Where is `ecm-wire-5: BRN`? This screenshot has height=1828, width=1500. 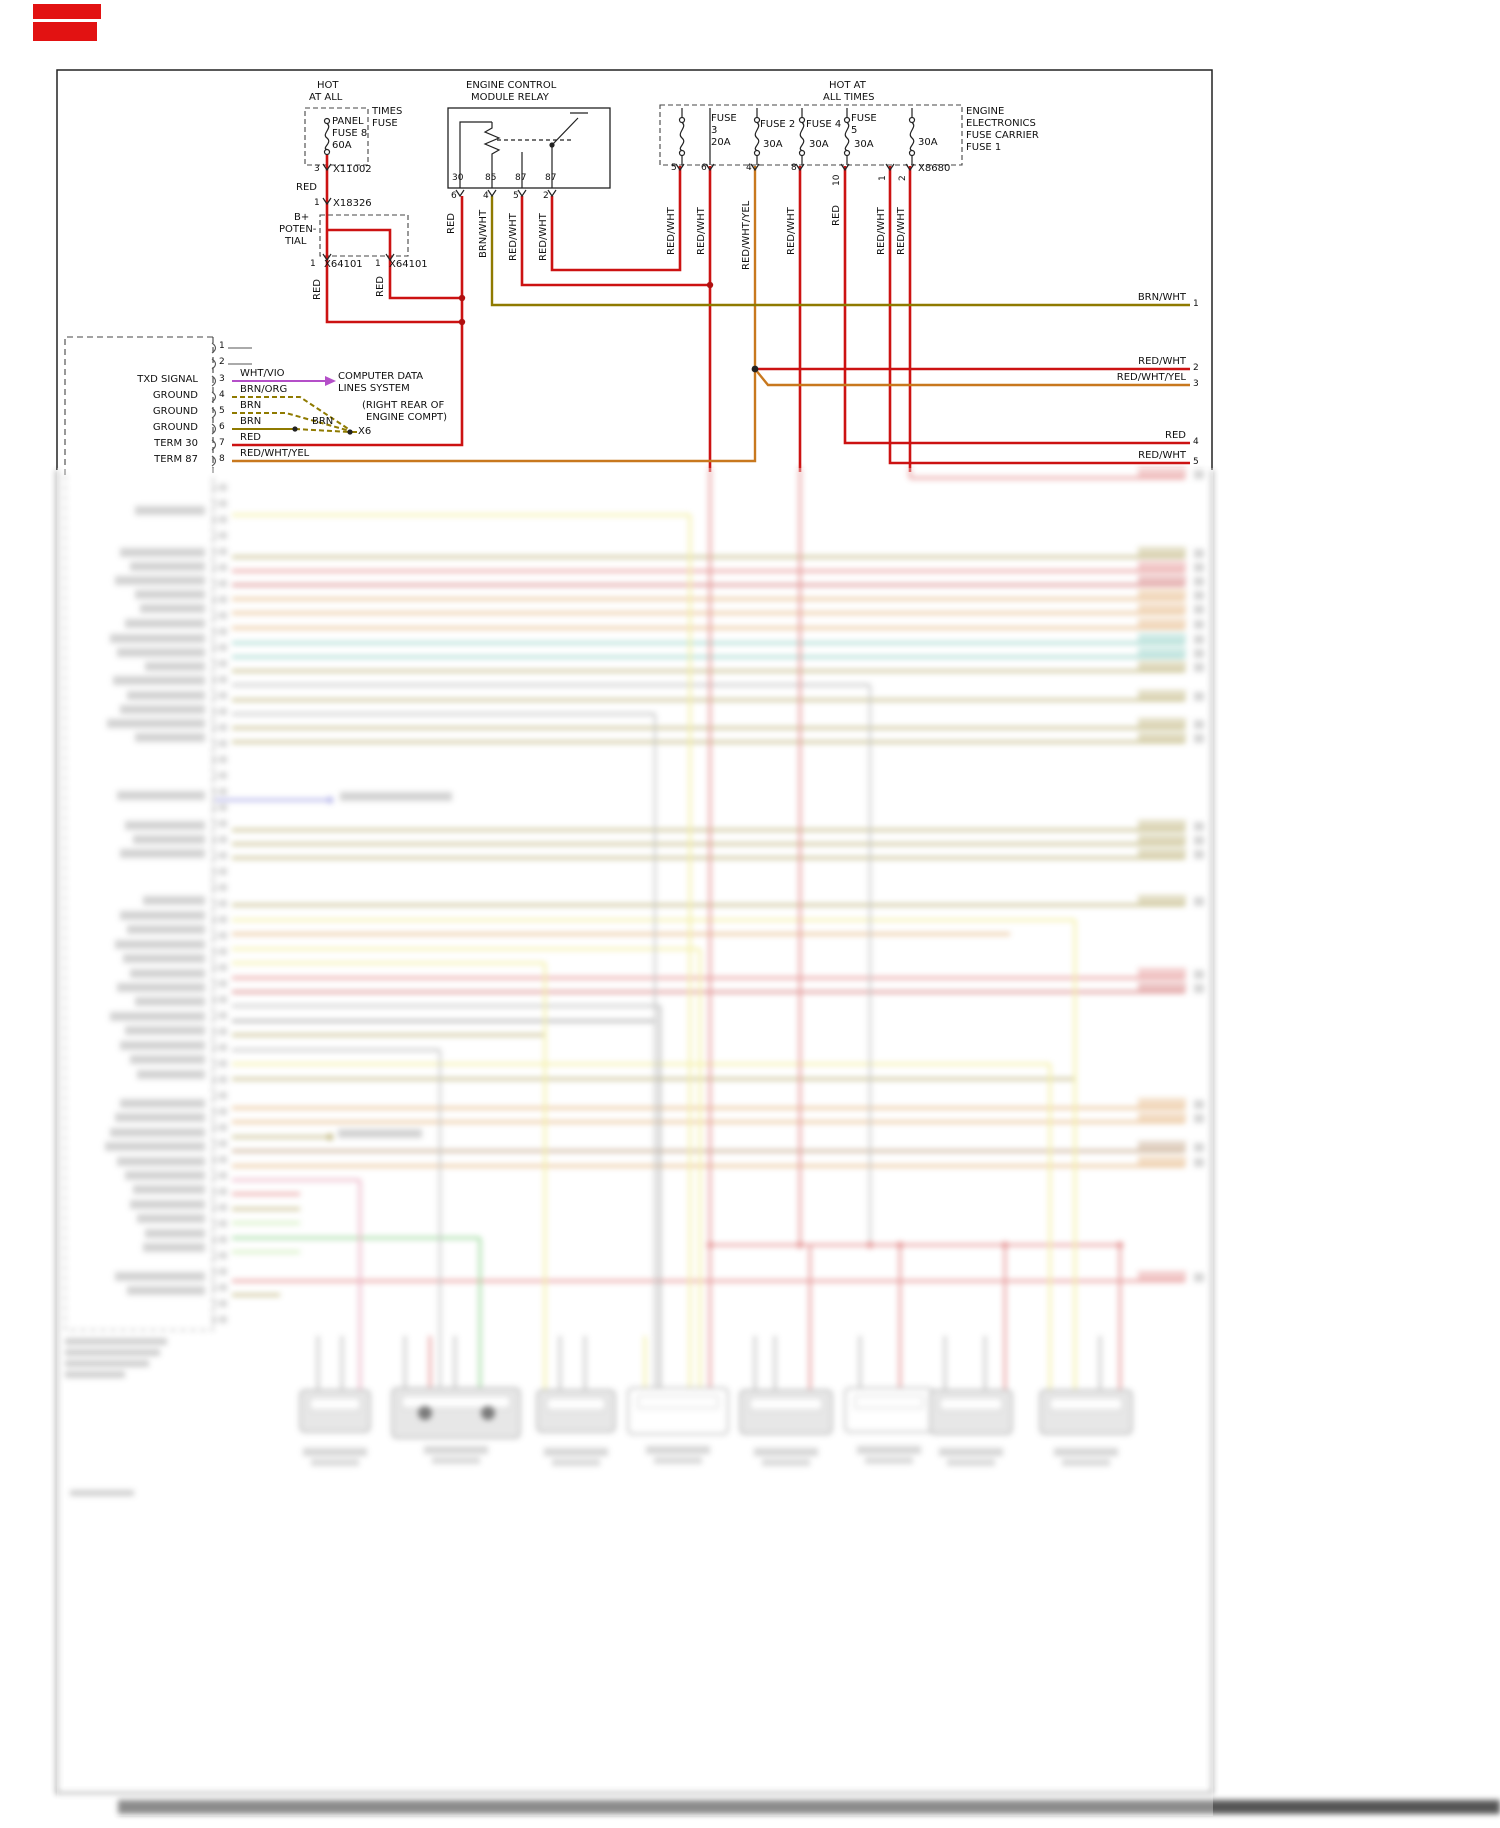
ecm-wire-5: BRN is located at coordinates (251, 405).